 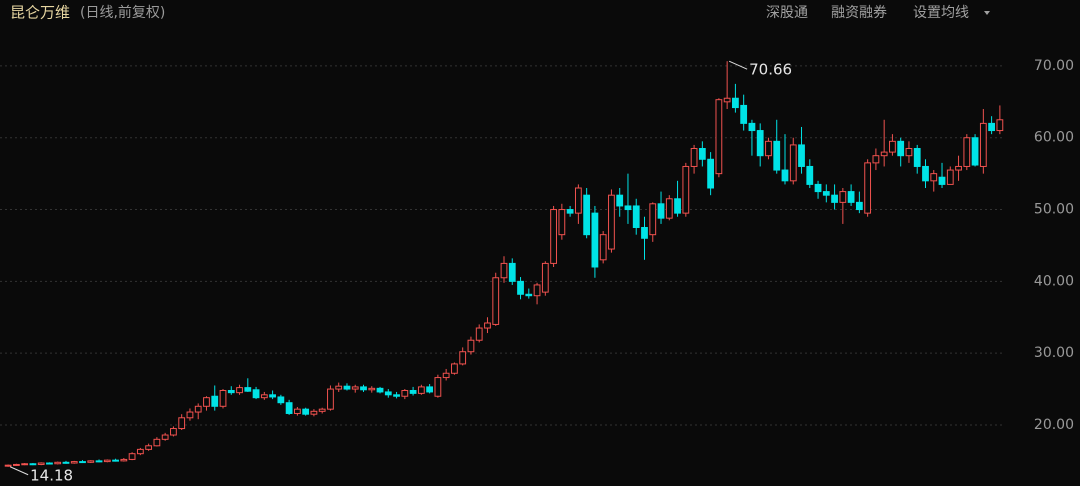 I want to click on dropdown-arrow, so click(x=987, y=13).